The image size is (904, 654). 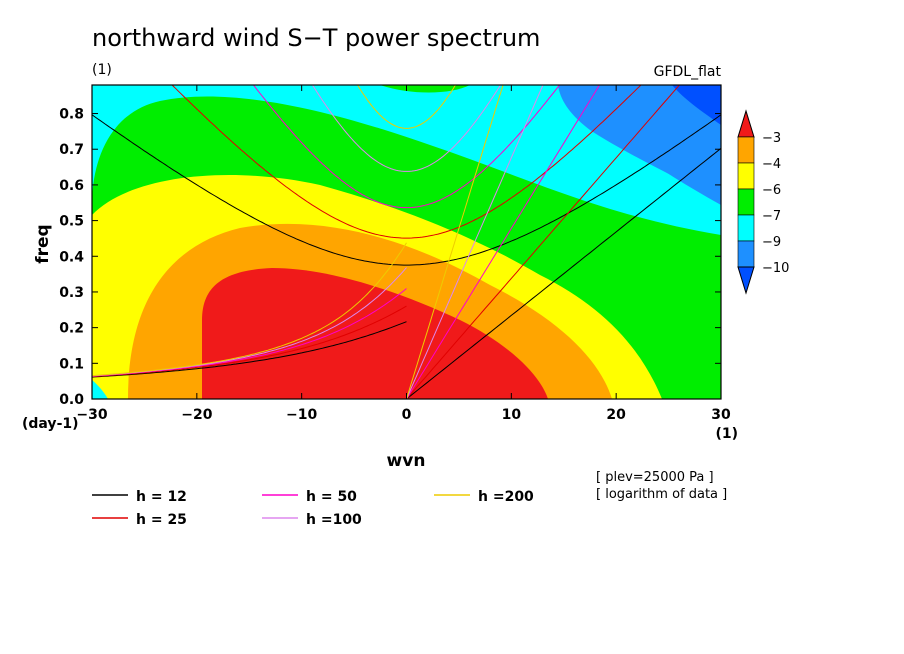 What do you see at coordinates (102, 70) in the screenshot?
I see `chart-subtitle: (1)` at bounding box center [102, 70].